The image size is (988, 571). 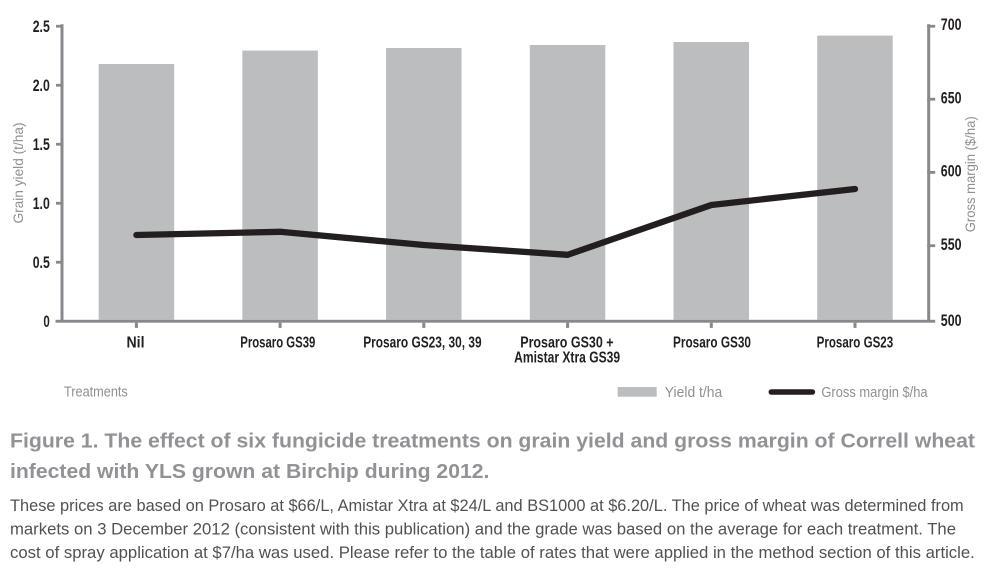 I want to click on svg-text: Gross margin $/ha, so click(x=874, y=393).